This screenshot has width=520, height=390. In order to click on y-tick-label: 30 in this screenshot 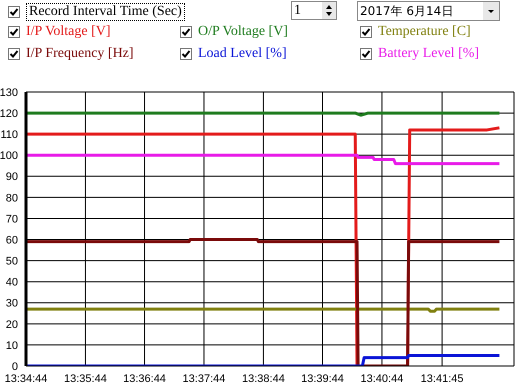, I will do `click(12, 304)`.